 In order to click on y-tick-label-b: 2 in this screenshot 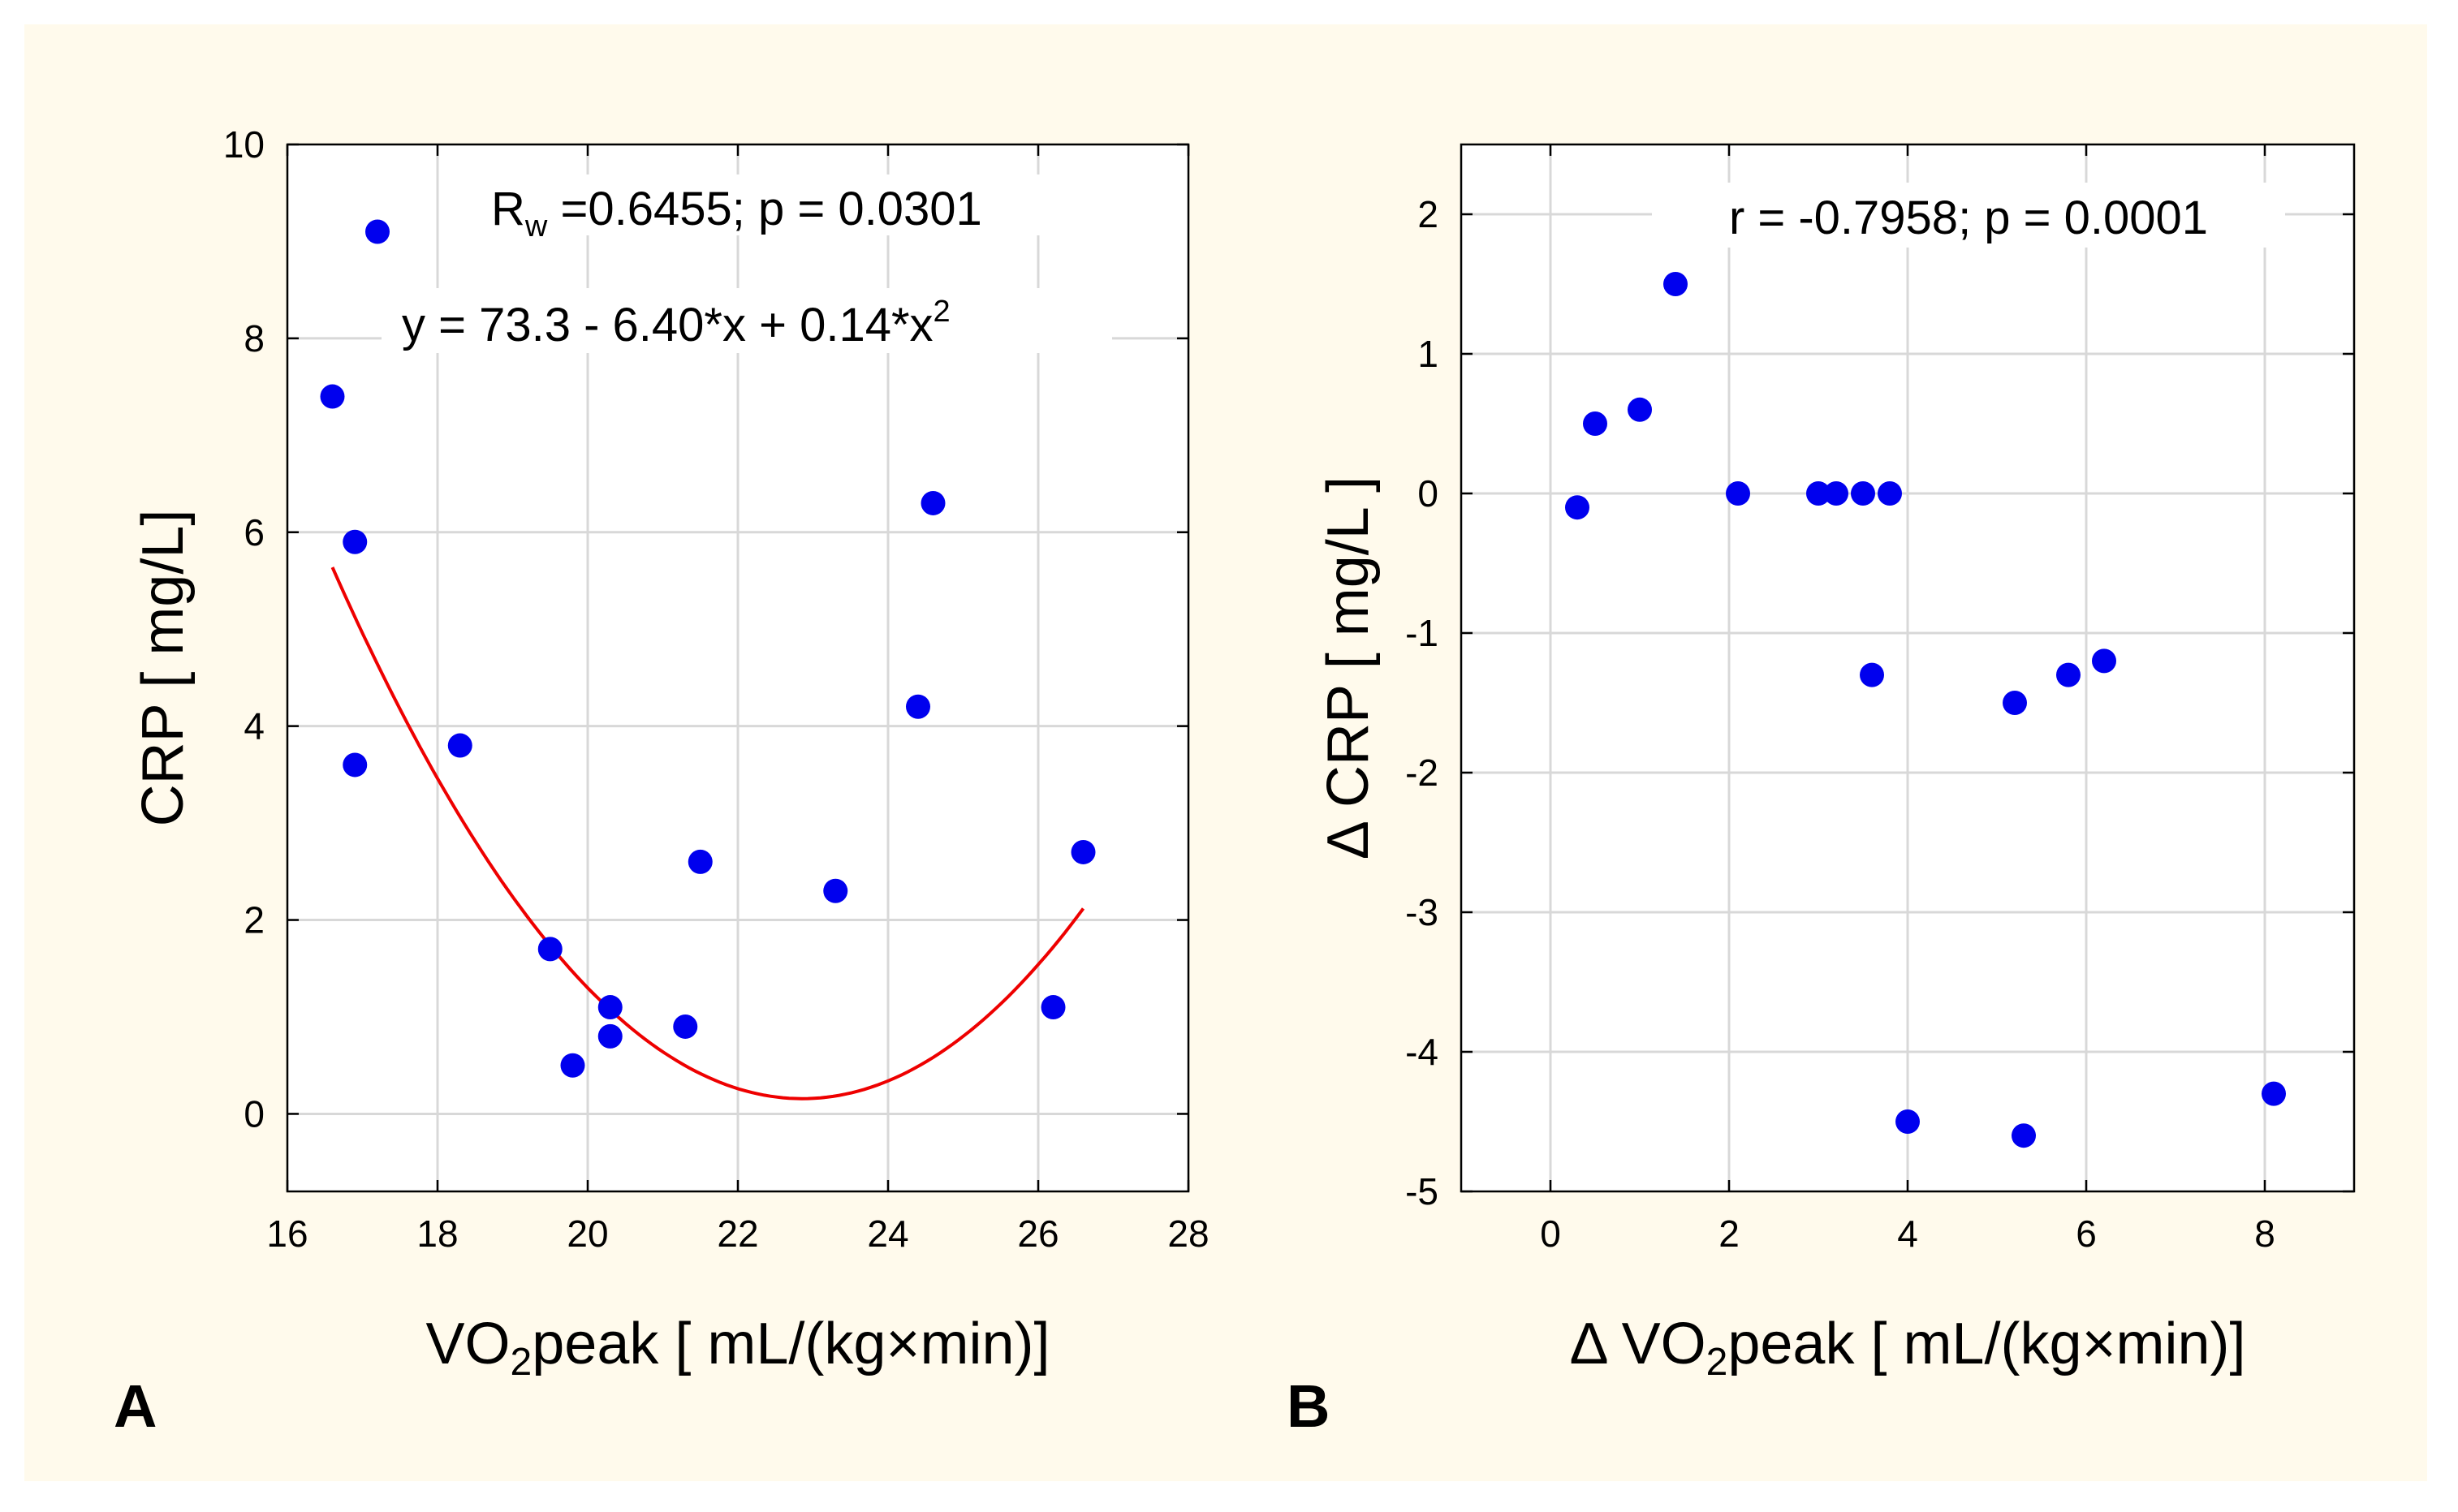, I will do `click(1427, 214)`.